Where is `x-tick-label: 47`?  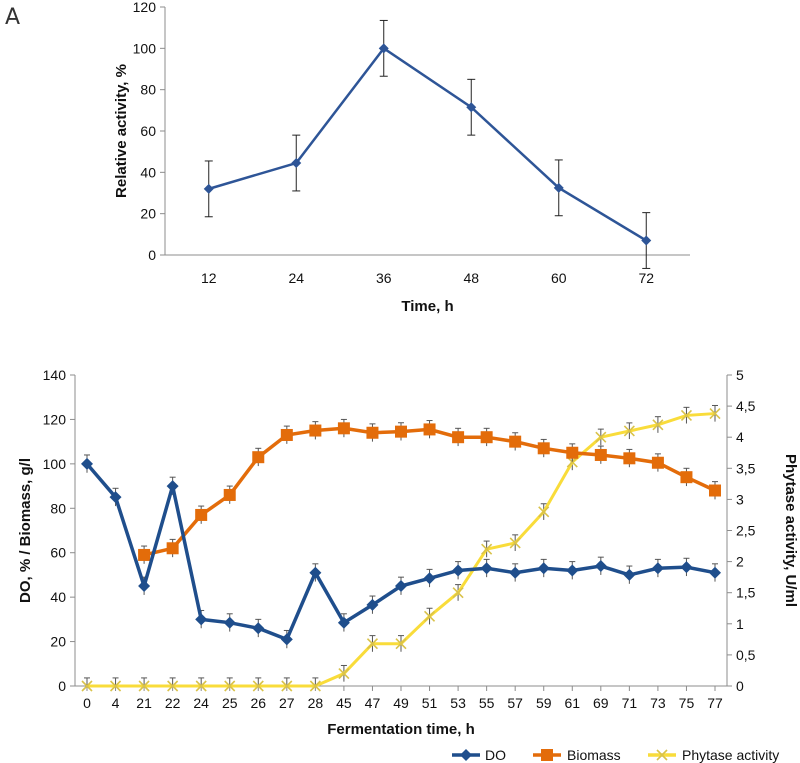
x-tick-label: 47 is located at coordinates (373, 703).